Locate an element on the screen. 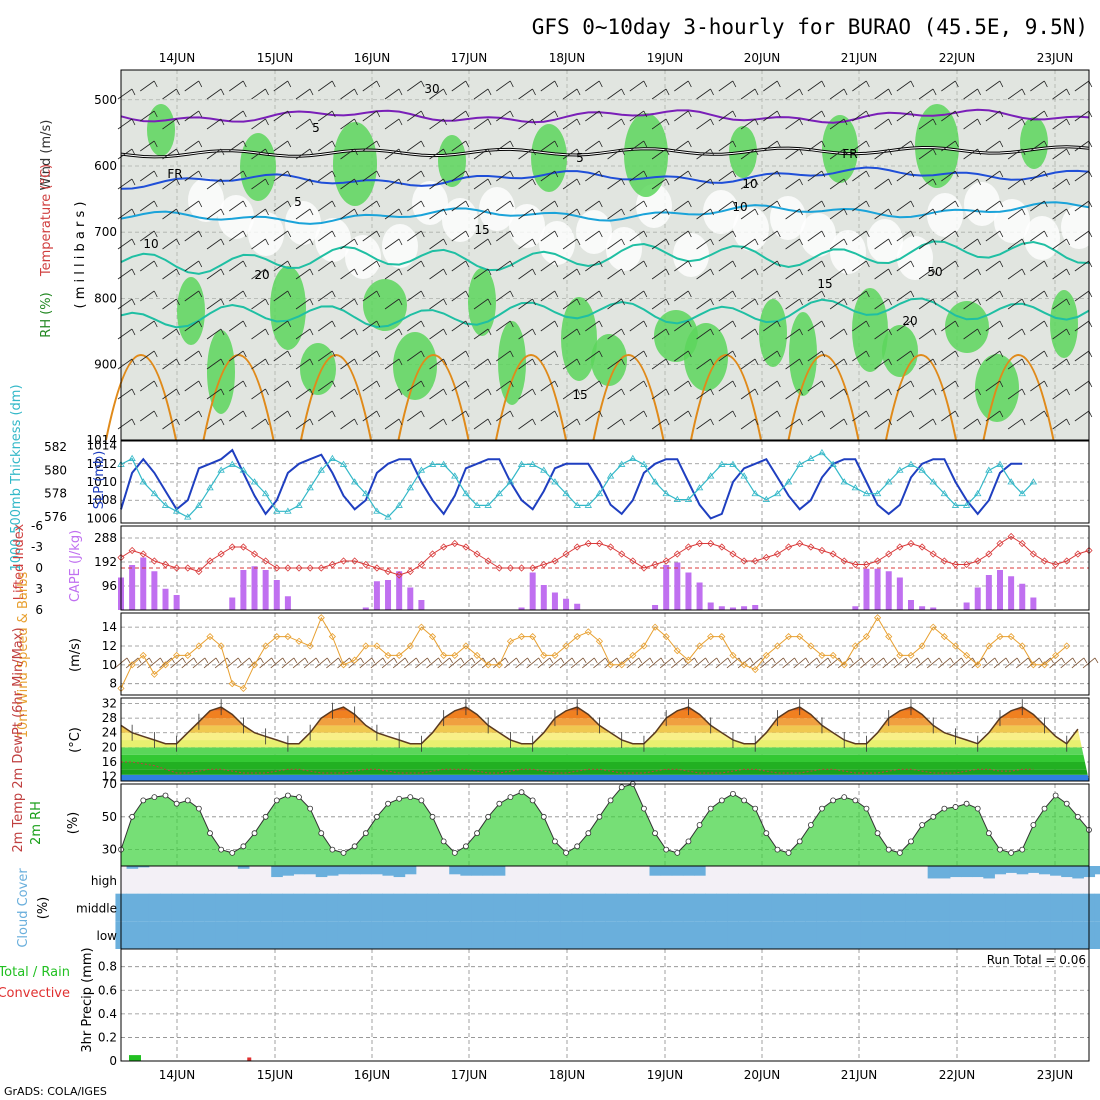 The height and width of the screenshot is (1100, 1100). cloud-cell-high is located at coordinates (666, 871).